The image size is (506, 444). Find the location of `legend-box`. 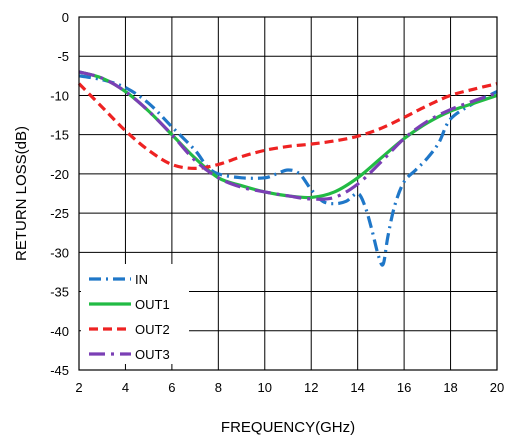

legend-box is located at coordinates (135, 314).